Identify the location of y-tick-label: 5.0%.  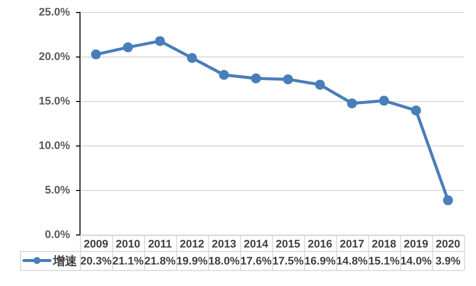
(57, 190).